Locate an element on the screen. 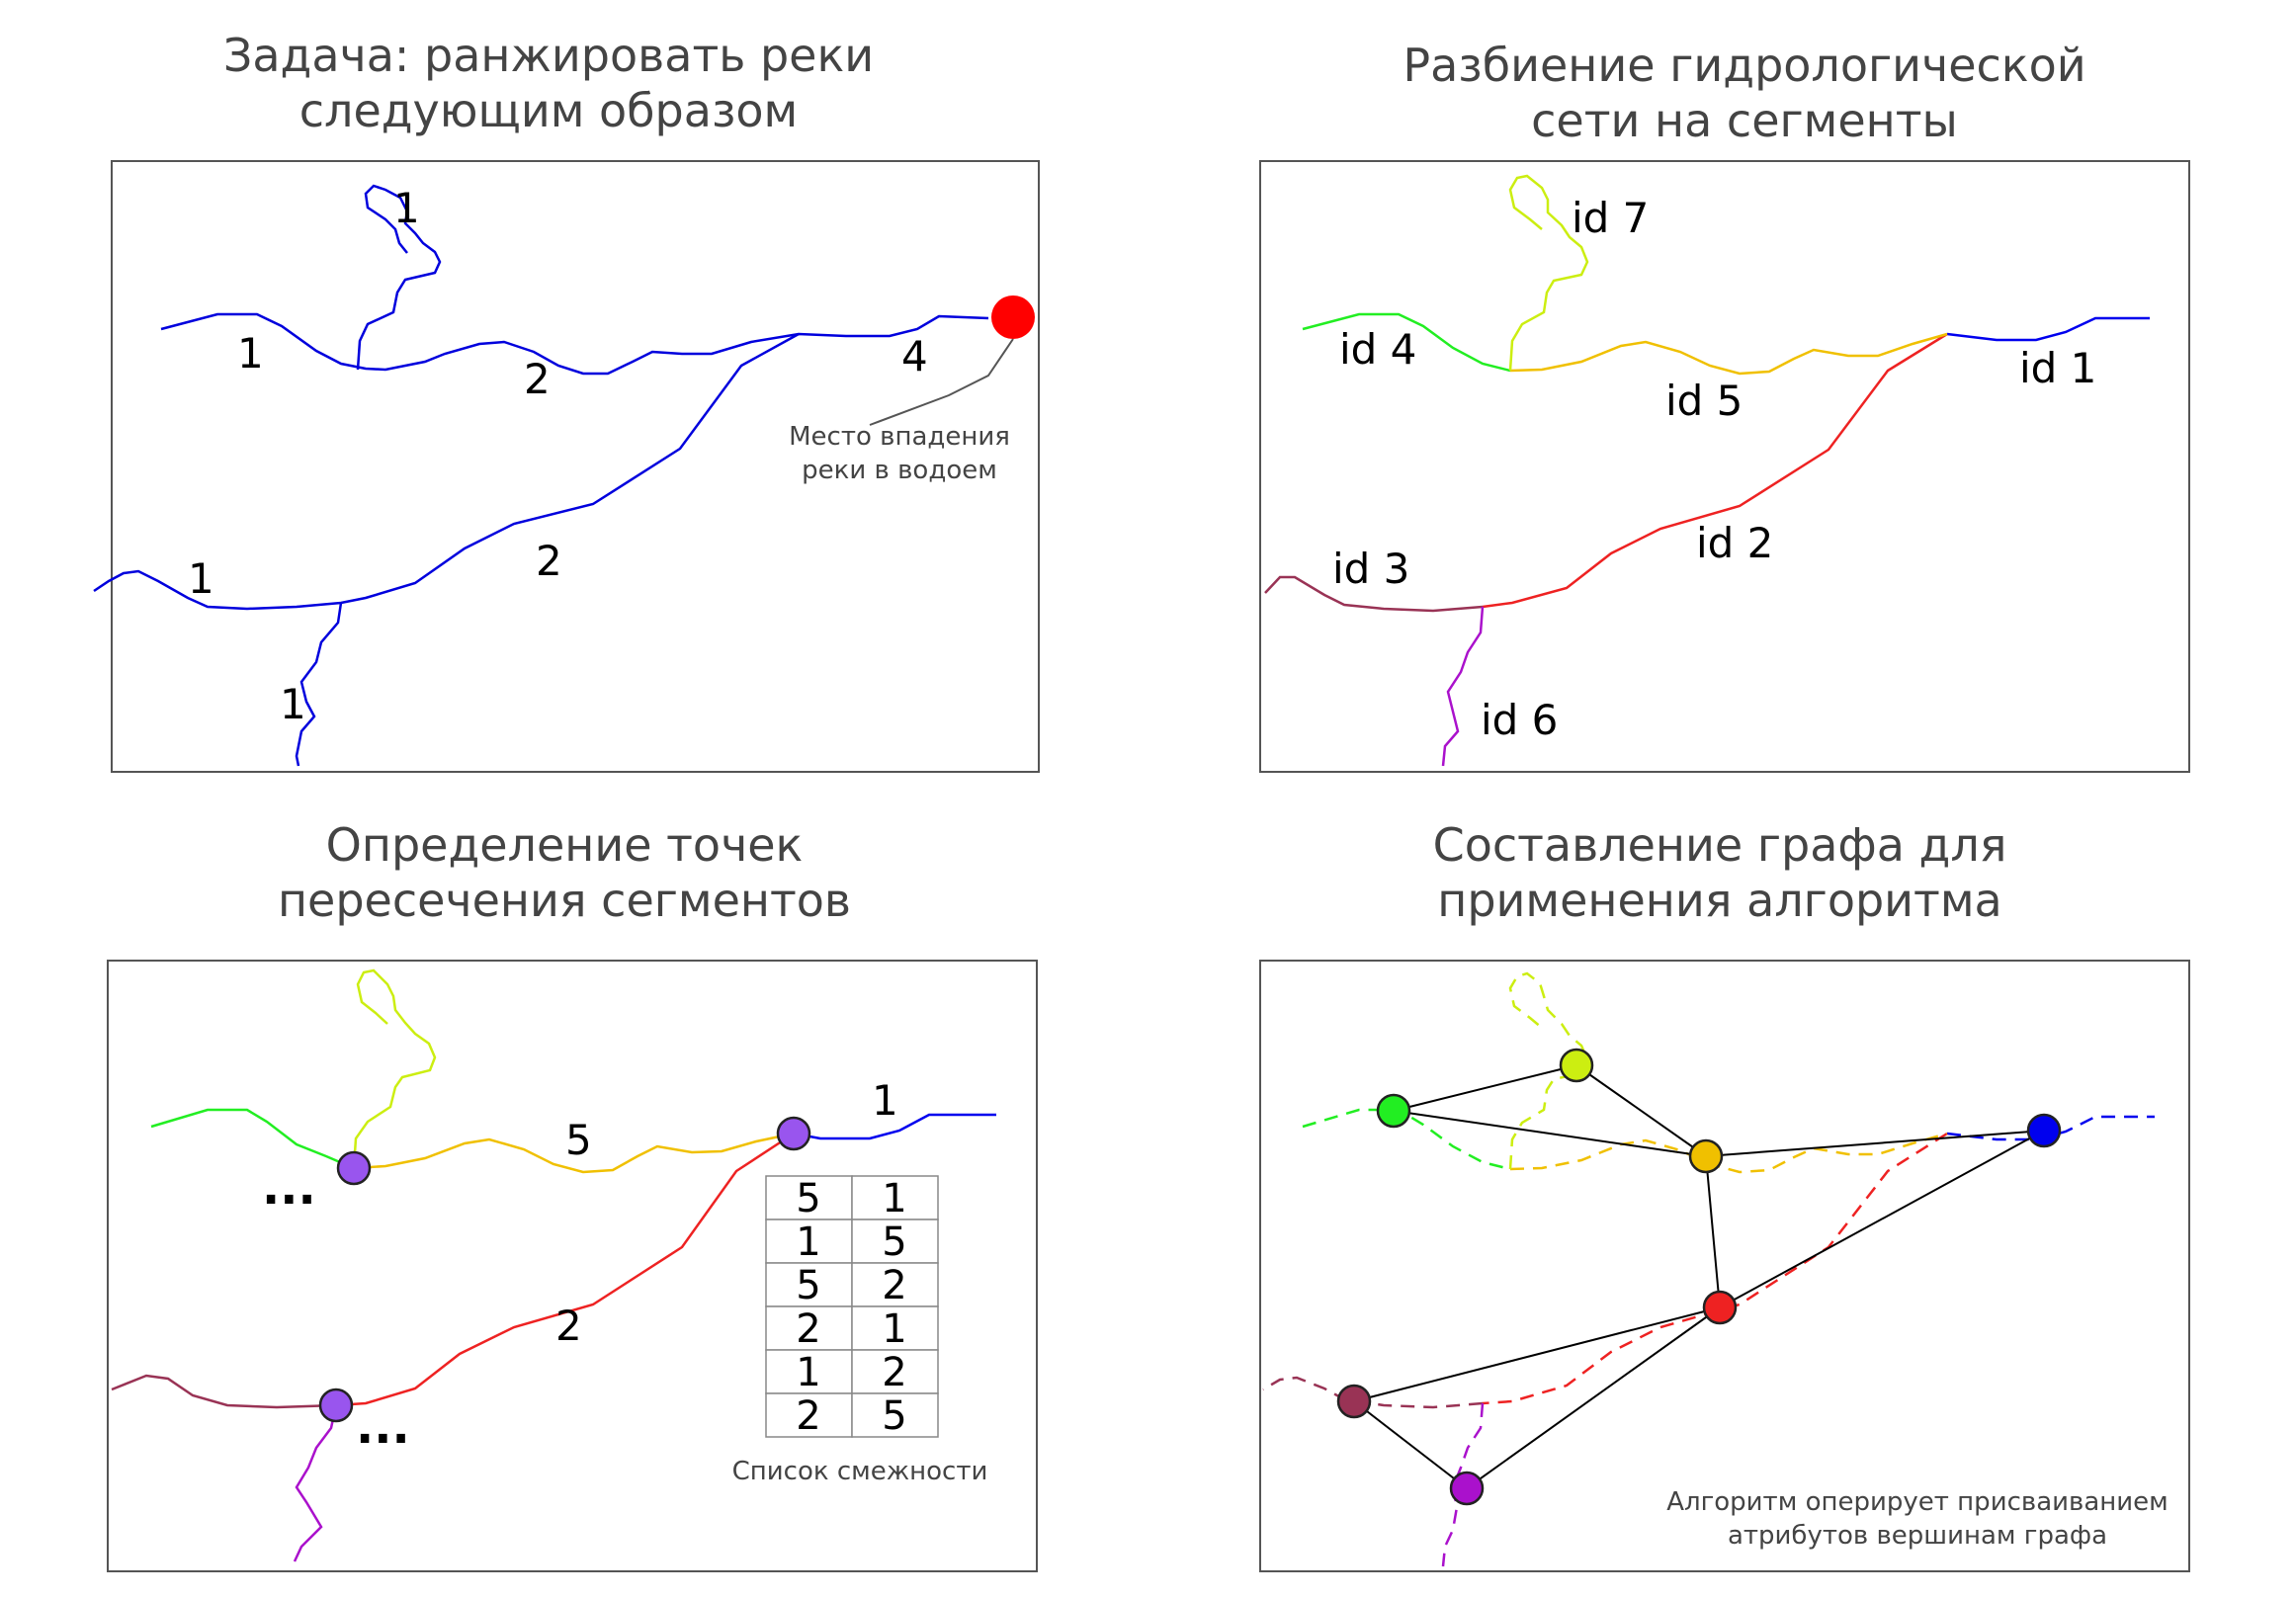  segment-label: id 7 is located at coordinates (1610, 218).